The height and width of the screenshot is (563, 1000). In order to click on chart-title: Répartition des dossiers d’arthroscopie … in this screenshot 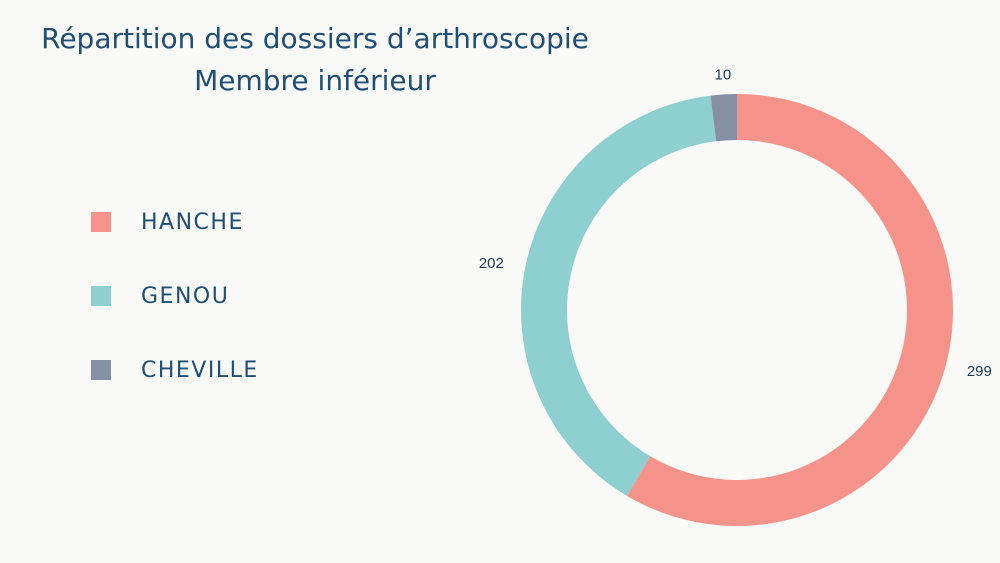, I will do `click(315, 60)`.